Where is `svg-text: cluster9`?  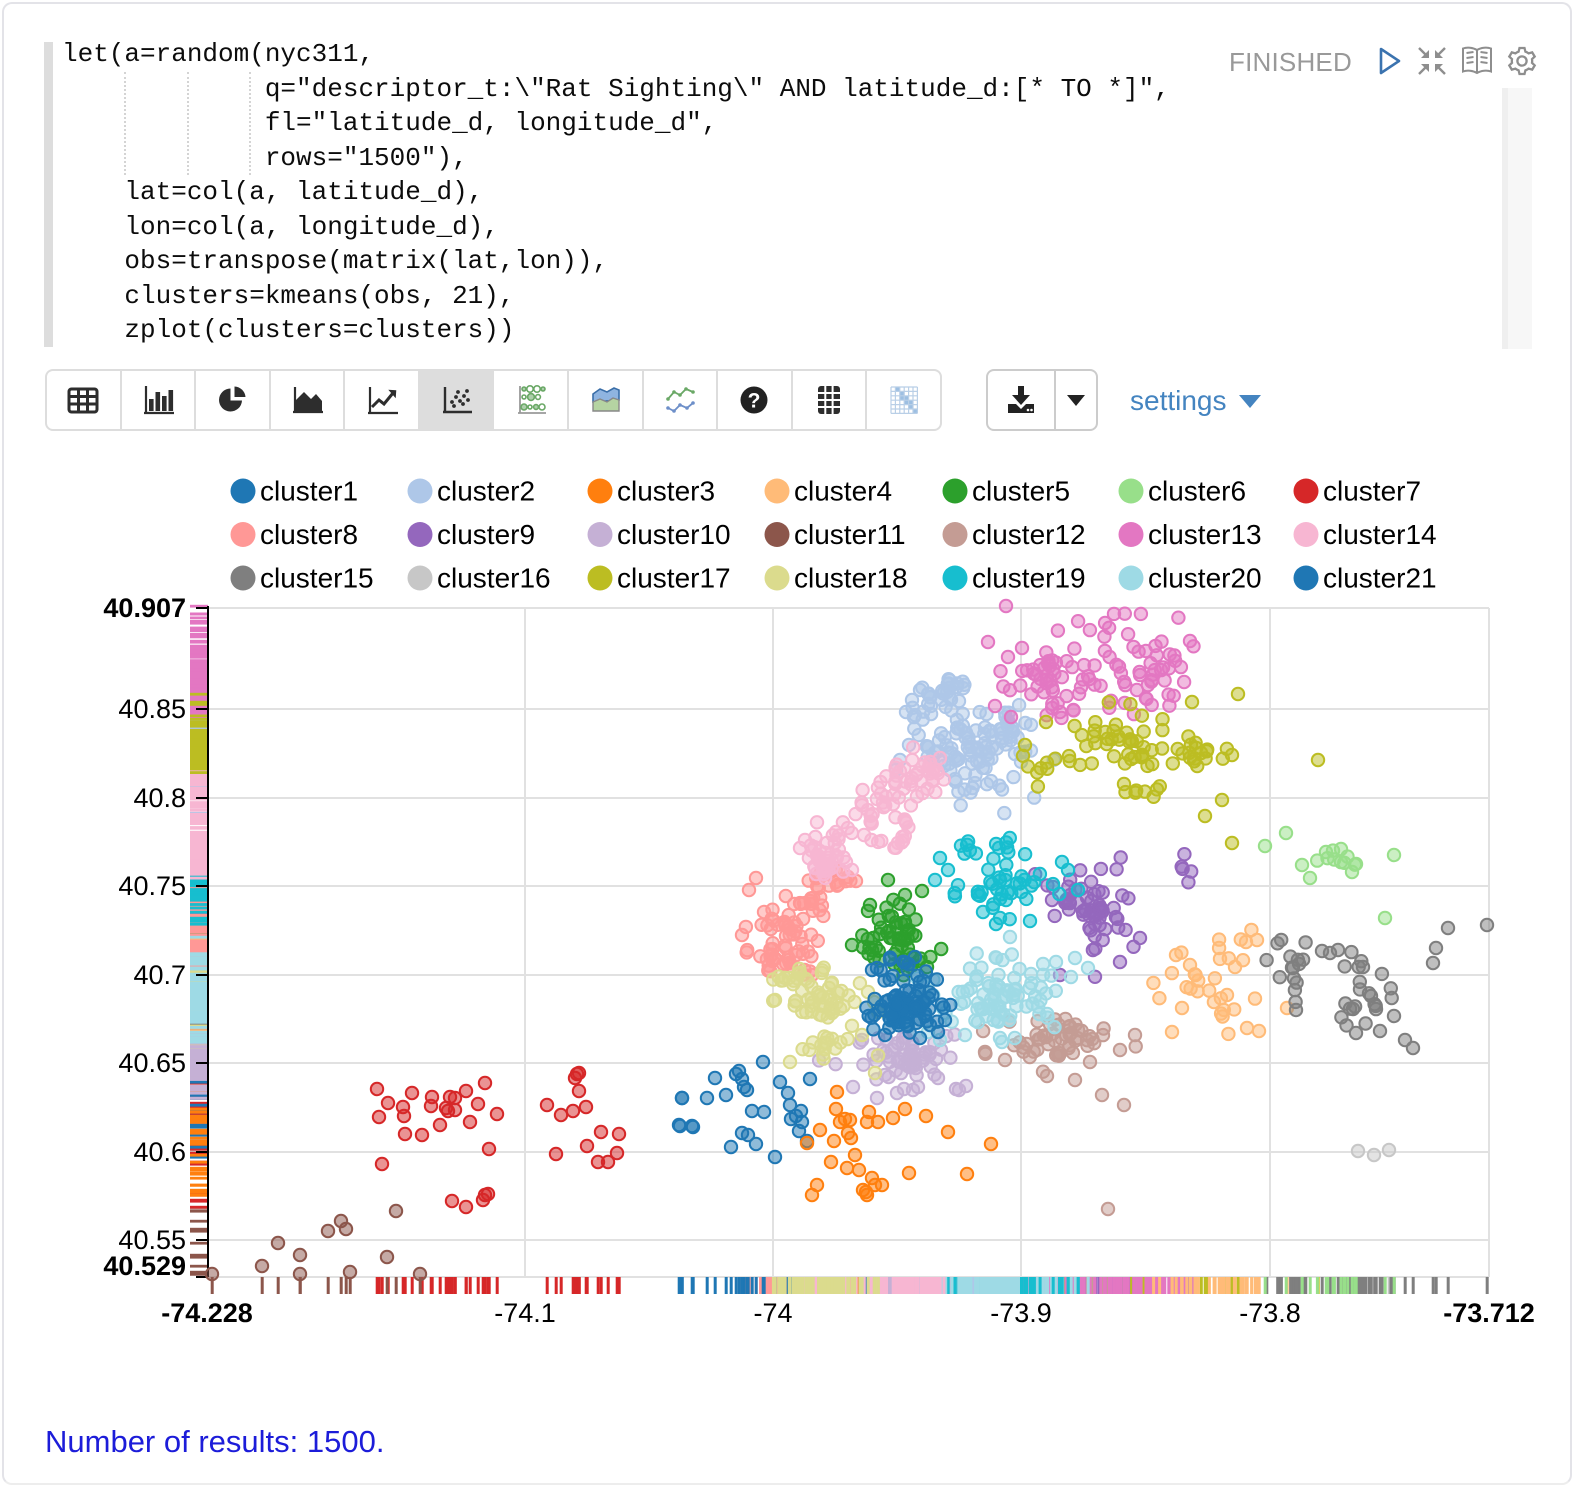
svg-text: cluster9 is located at coordinates (486, 534).